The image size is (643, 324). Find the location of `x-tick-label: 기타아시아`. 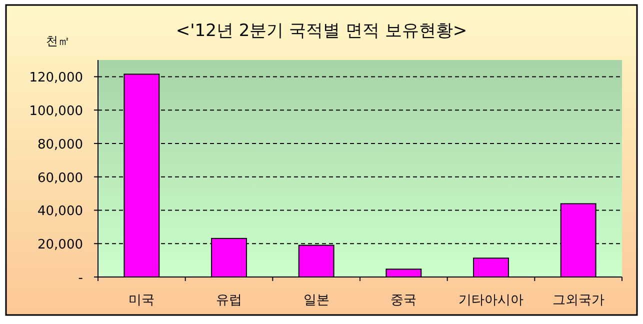

x-tick-label: 기타아시아 is located at coordinates (491, 300).